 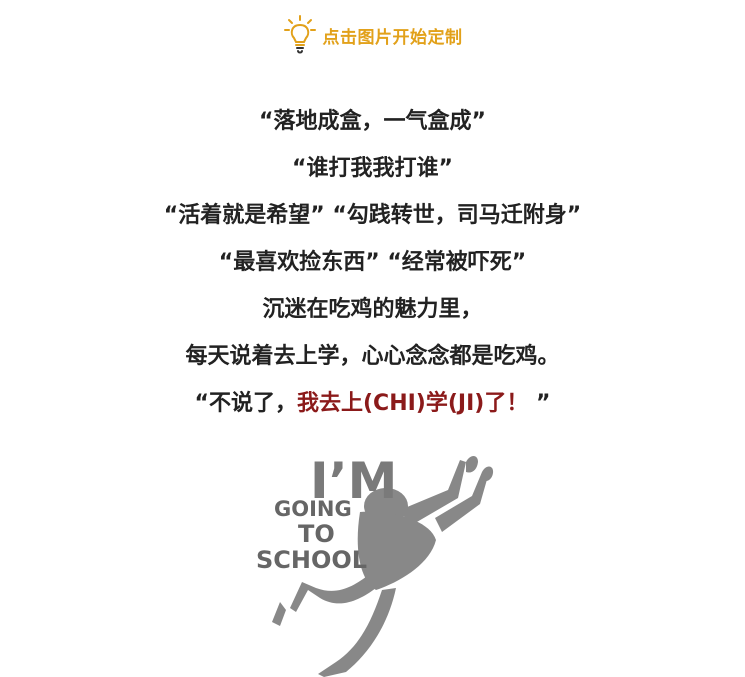 I want to click on poem-line-7-highlight: 我去上(CHI)学(JI)了！, so click(x=413, y=403).